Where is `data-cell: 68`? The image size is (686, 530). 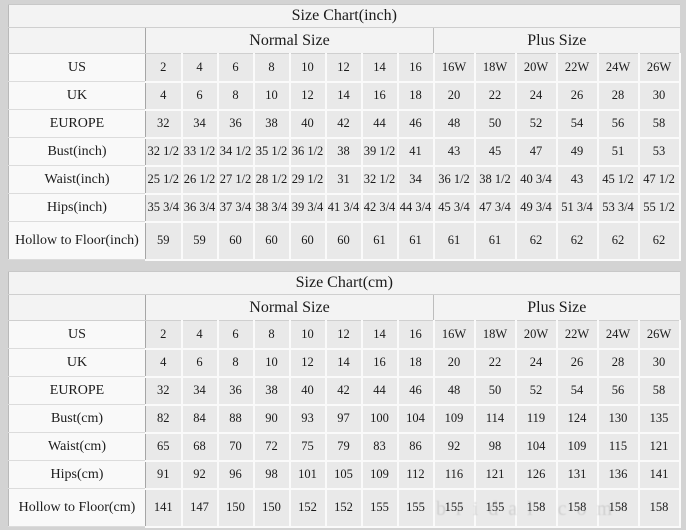
data-cell: 68 is located at coordinates (200, 447).